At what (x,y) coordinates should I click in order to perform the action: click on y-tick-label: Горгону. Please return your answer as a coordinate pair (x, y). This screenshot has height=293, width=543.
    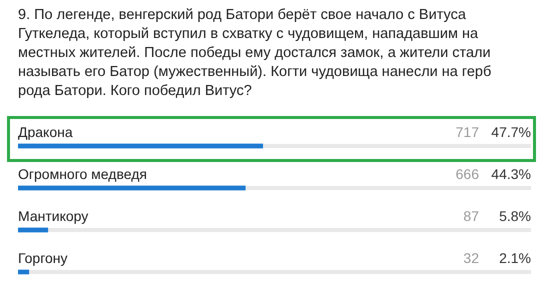
    Looking at the image, I should click on (43, 258).